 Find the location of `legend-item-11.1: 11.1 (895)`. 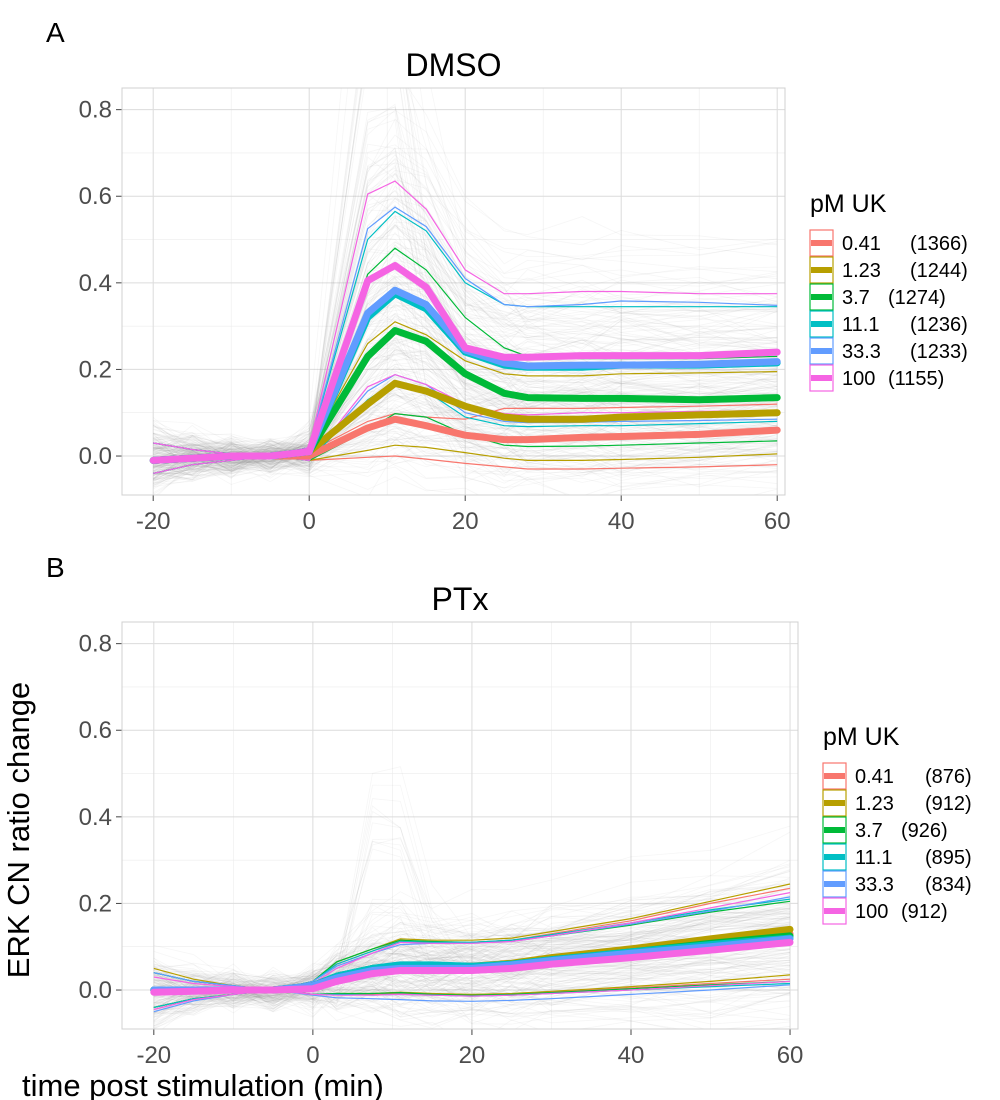

legend-item-11.1: 11.1 (895) is located at coordinates (897, 857).